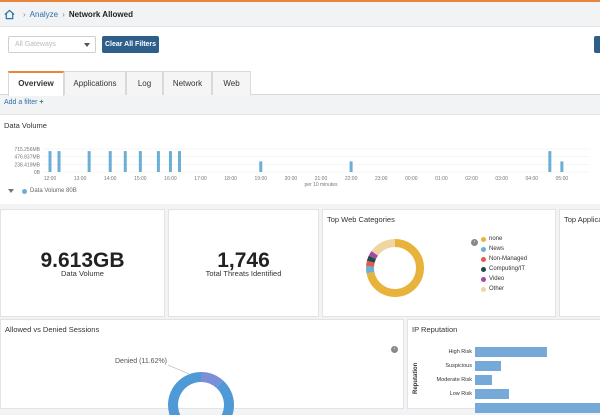  What do you see at coordinates (140, 179) in the screenshot?
I see `x-tick-label: 15:00` at bounding box center [140, 179].